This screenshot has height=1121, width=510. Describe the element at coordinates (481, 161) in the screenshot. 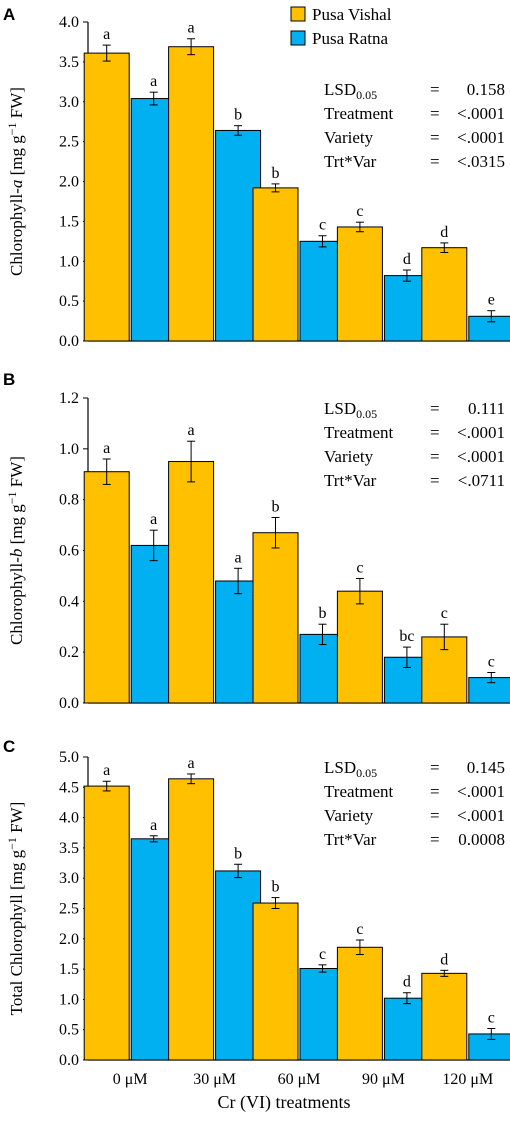

I see `stat-value: <.0315` at that location.